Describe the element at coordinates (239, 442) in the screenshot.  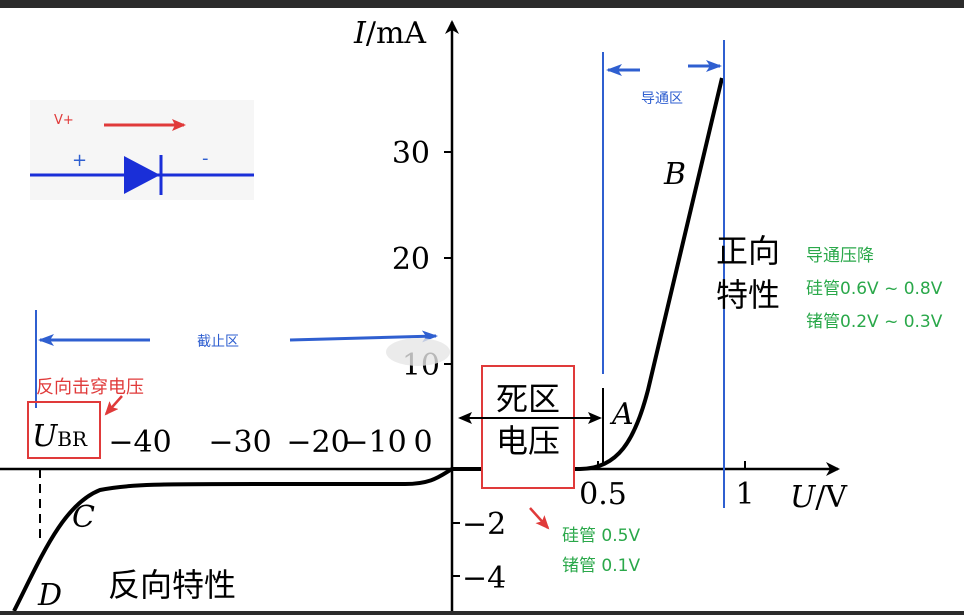
I see `x-tick-neg30: −30` at that location.